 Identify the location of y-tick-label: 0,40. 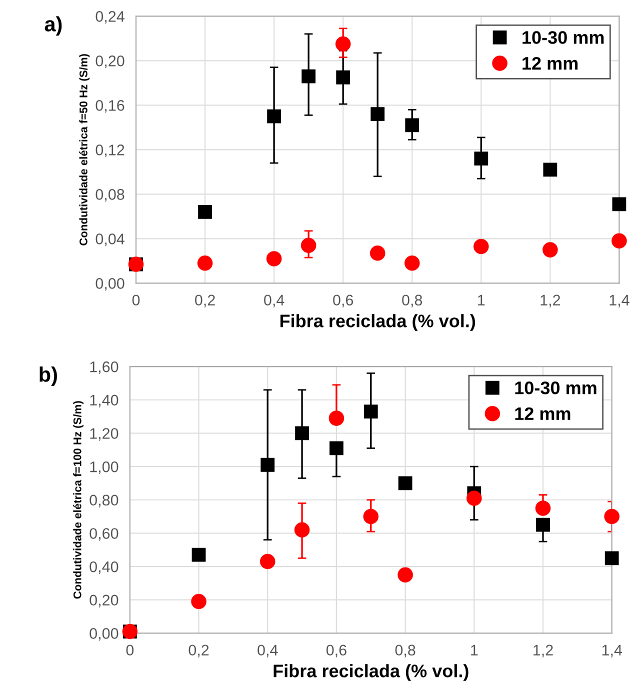
(104, 567).